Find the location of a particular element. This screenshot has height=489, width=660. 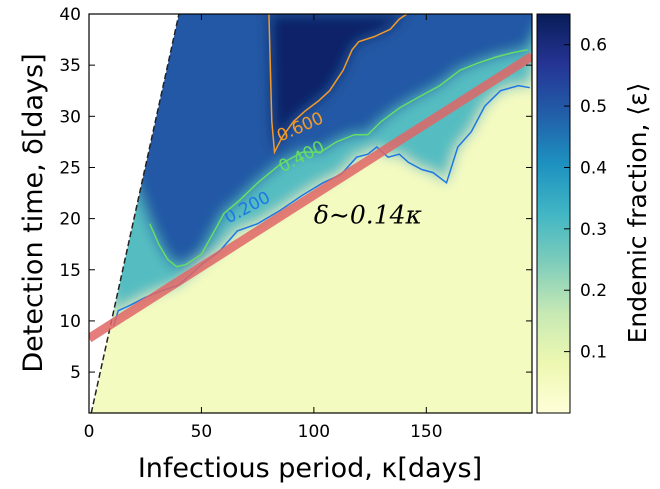

colorbar-title: Endemic fraction, ⟨ε⟩ is located at coordinates (637, 213).